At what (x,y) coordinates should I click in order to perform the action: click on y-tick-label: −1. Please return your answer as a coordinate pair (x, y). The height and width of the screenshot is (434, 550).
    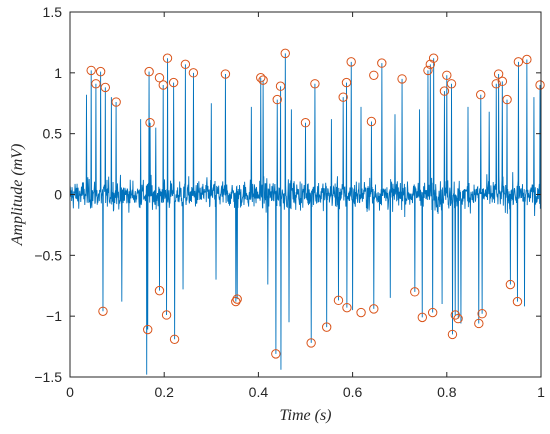
    Looking at the image, I should click on (54, 316).